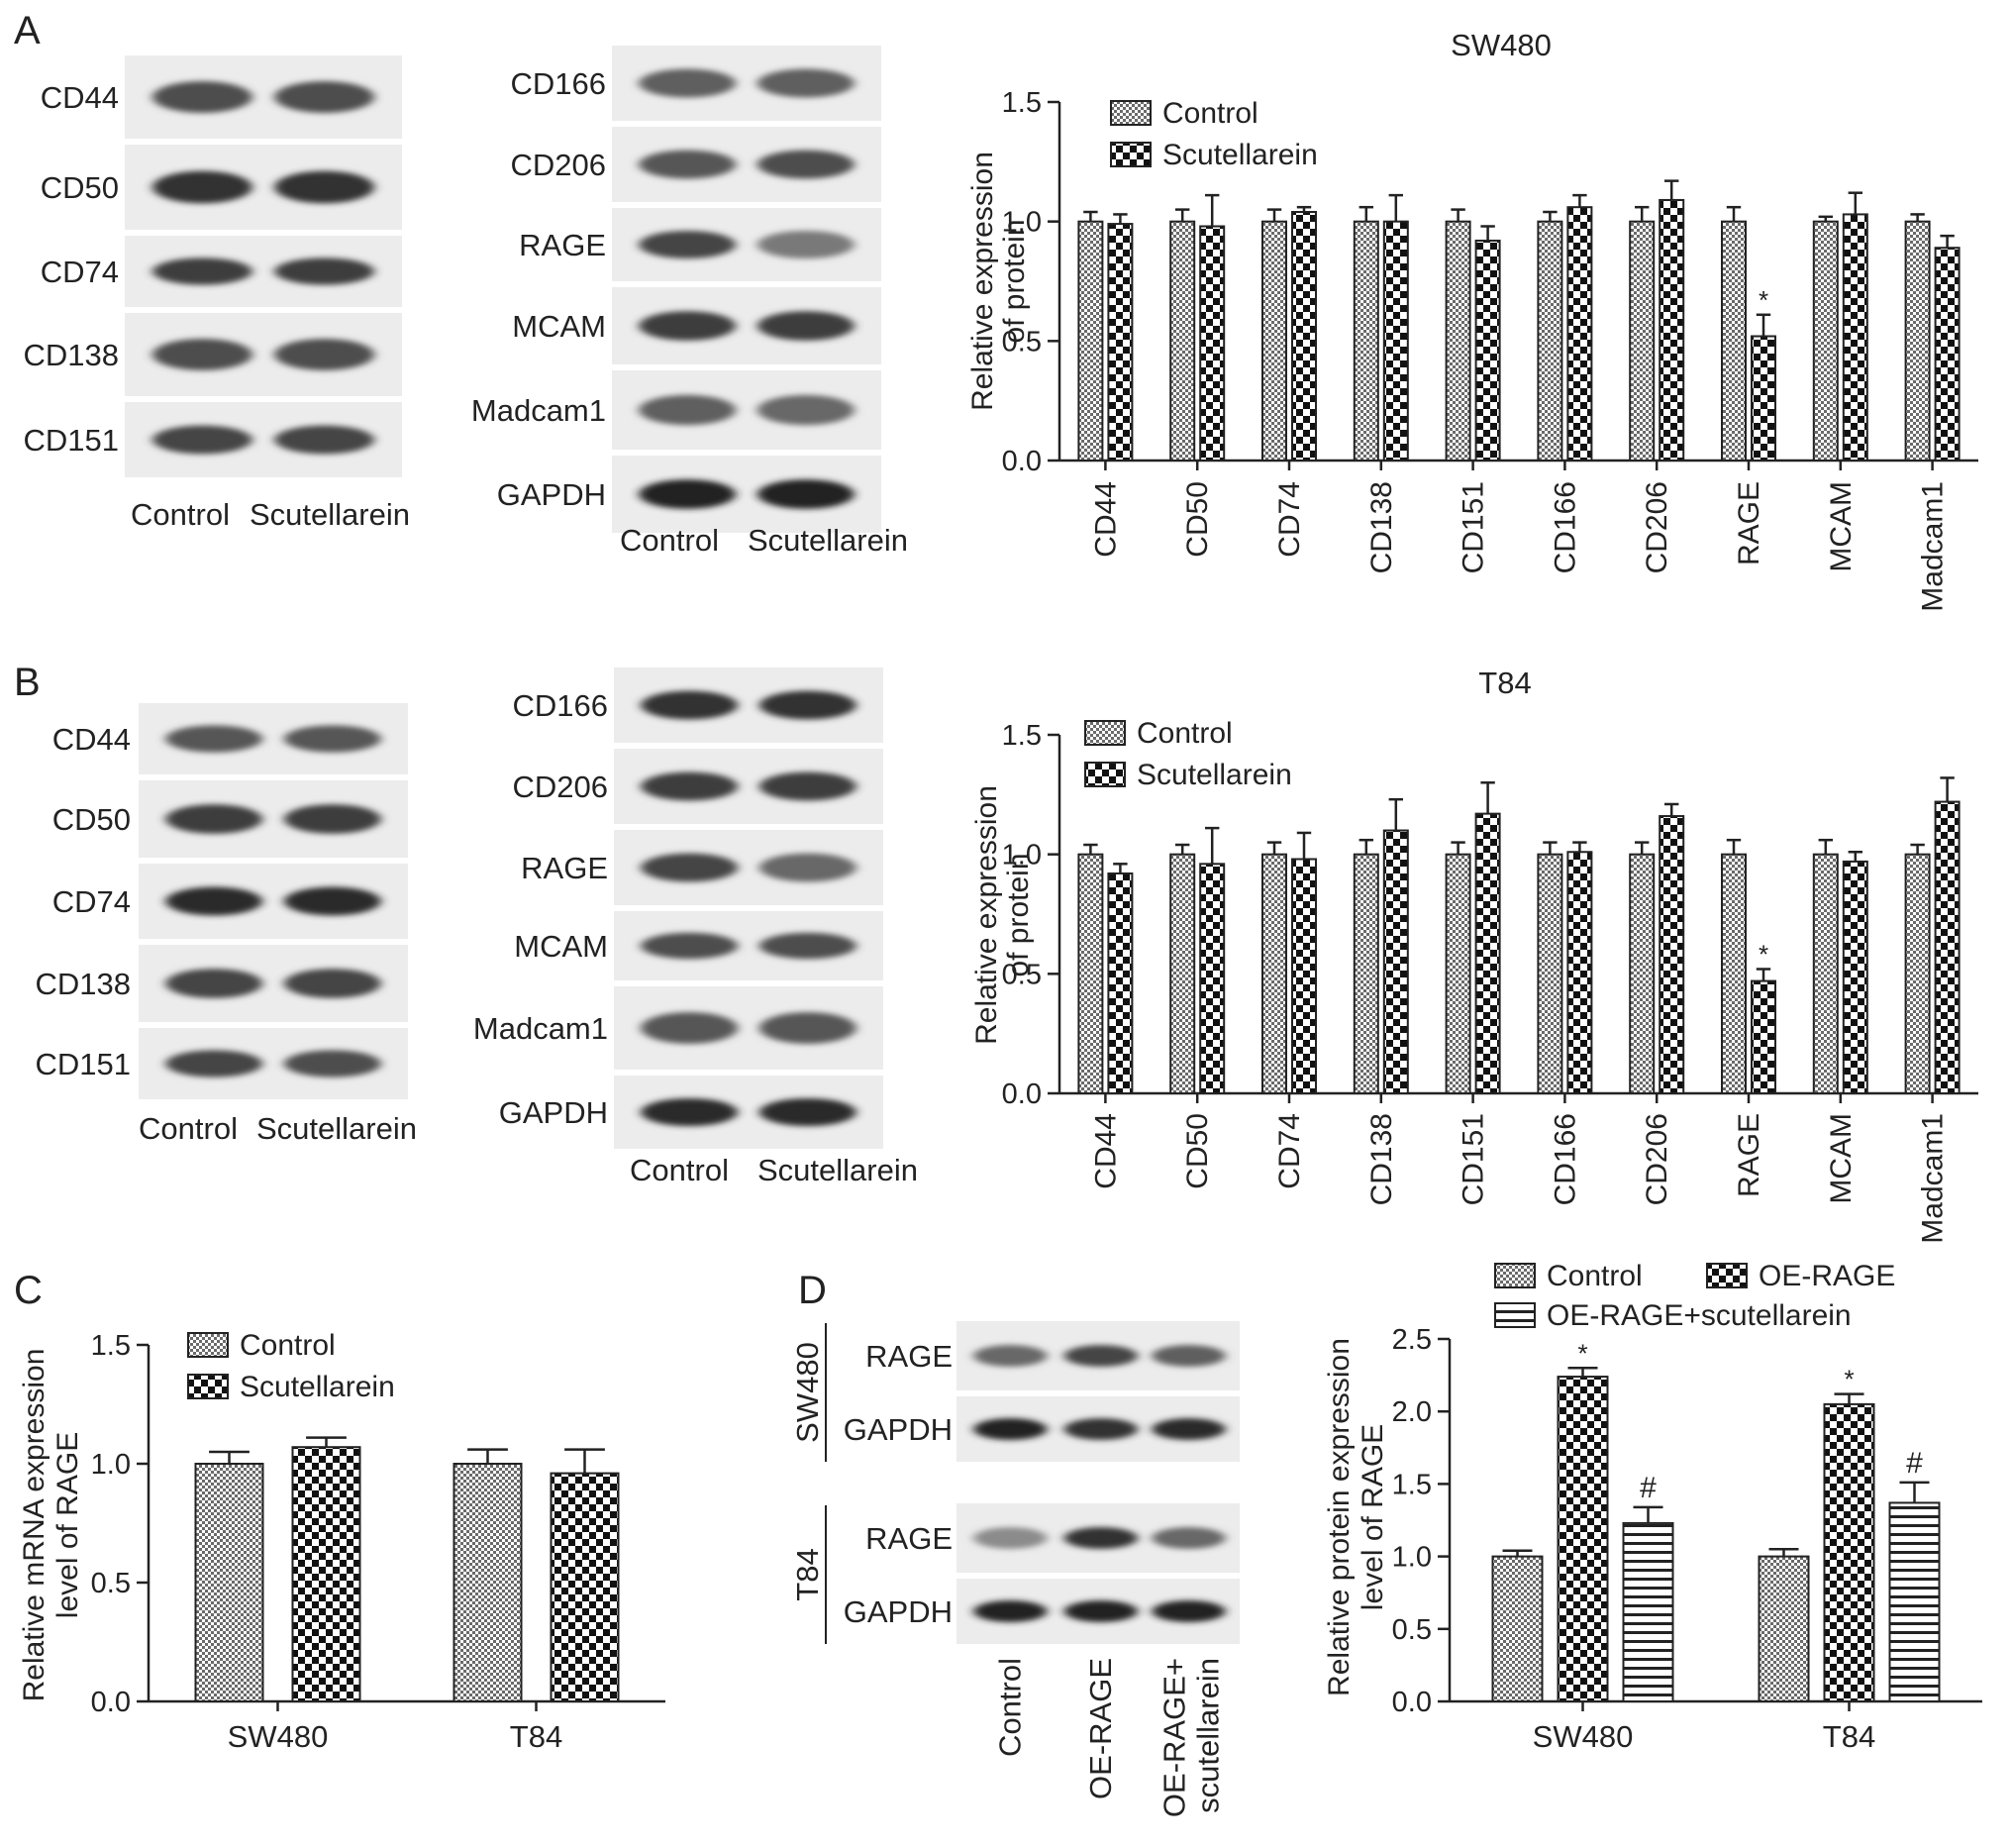 The width and height of the screenshot is (2012, 1848). What do you see at coordinates (1382, 1159) in the screenshot?
I see `x-tick-label: CD138` at bounding box center [1382, 1159].